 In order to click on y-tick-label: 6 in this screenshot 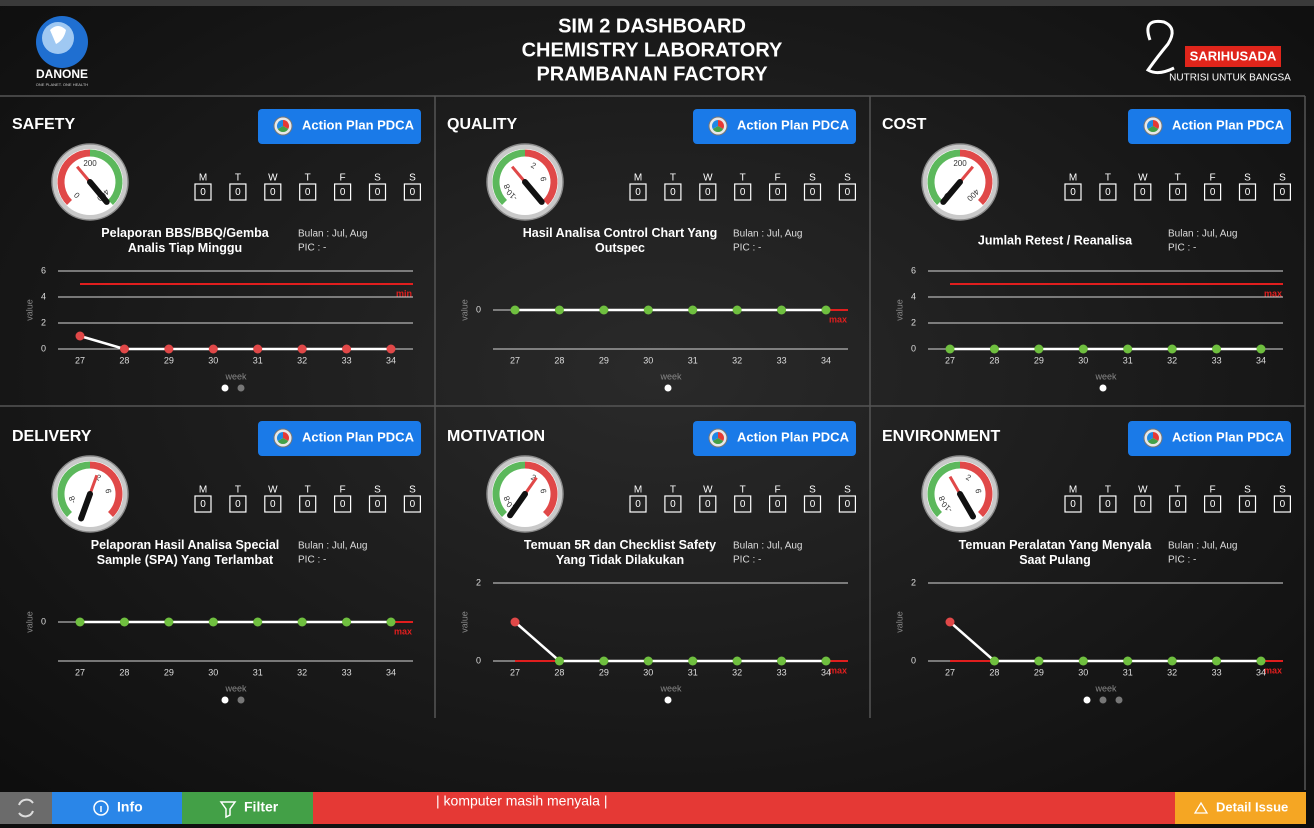, I will do `click(913, 270)`.